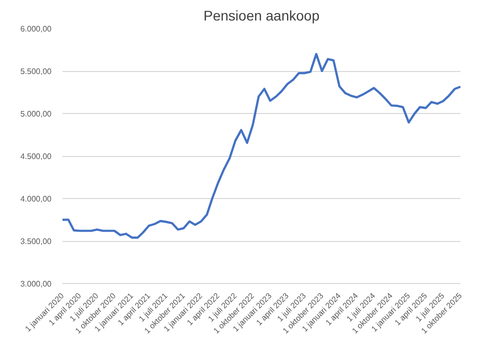  What do you see at coordinates (36, 284) in the screenshot?
I see `y-tick-label: 3.000,00` at bounding box center [36, 284].